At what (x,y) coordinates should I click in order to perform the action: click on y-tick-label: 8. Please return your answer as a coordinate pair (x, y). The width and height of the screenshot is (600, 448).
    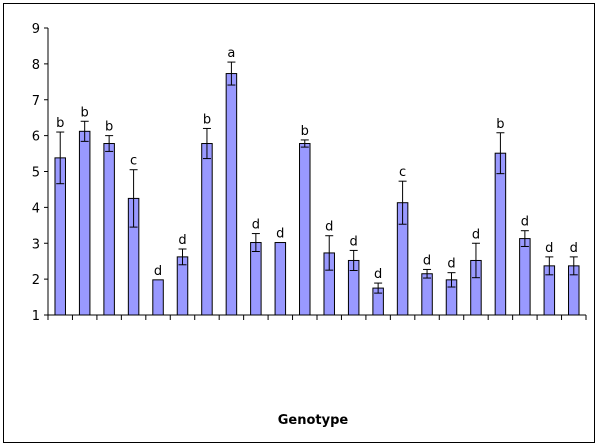
    Looking at the image, I should click on (36, 65).